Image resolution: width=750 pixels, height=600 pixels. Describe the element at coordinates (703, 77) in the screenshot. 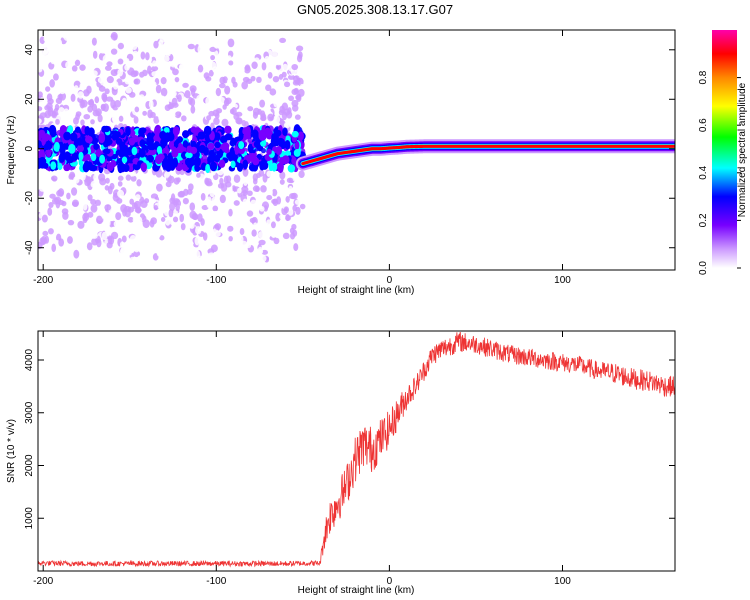

I see `colorbar-tick-label: 0.8` at that location.